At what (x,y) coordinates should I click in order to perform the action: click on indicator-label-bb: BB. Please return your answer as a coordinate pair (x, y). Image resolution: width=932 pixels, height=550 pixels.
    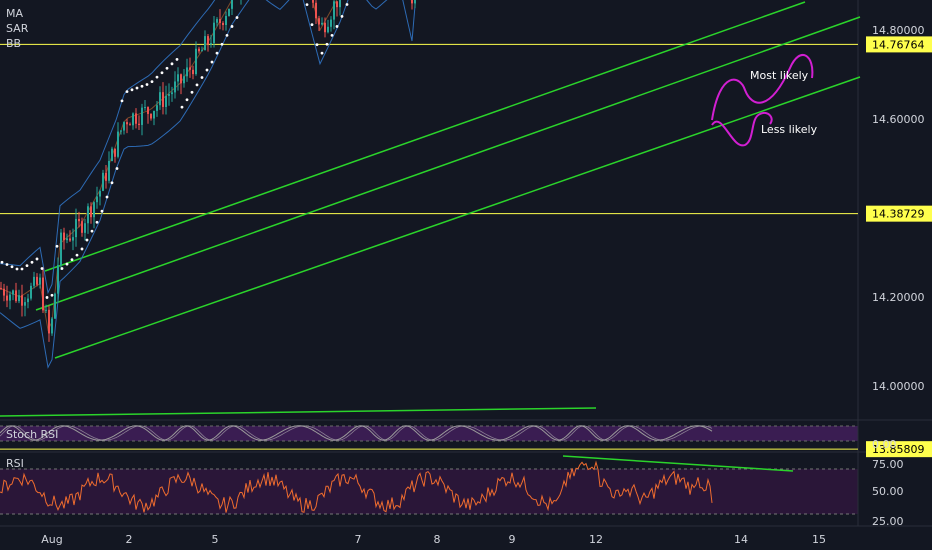
    Looking at the image, I should click on (14, 43).